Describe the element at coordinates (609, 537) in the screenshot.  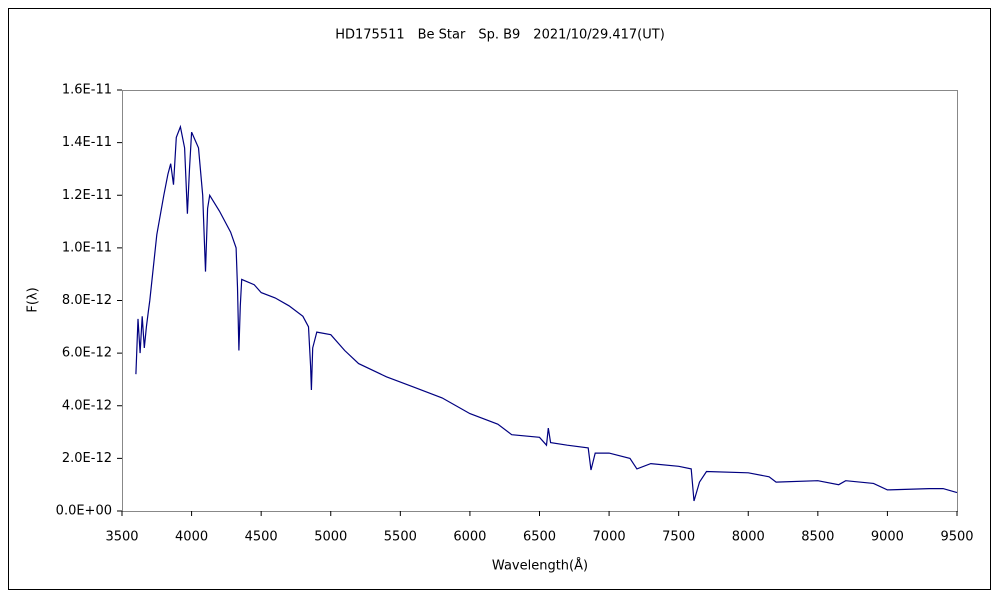
I see `x-tick-label: 7000` at that location.